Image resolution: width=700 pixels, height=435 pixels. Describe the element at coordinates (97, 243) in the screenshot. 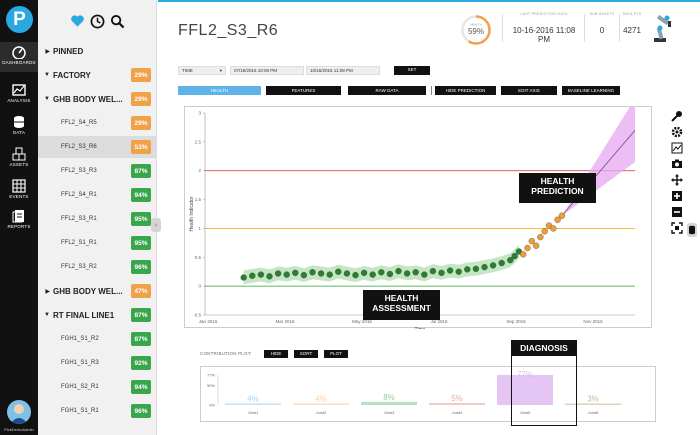

I see `tree-item: FFL2_S1_R1 95%` at that location.